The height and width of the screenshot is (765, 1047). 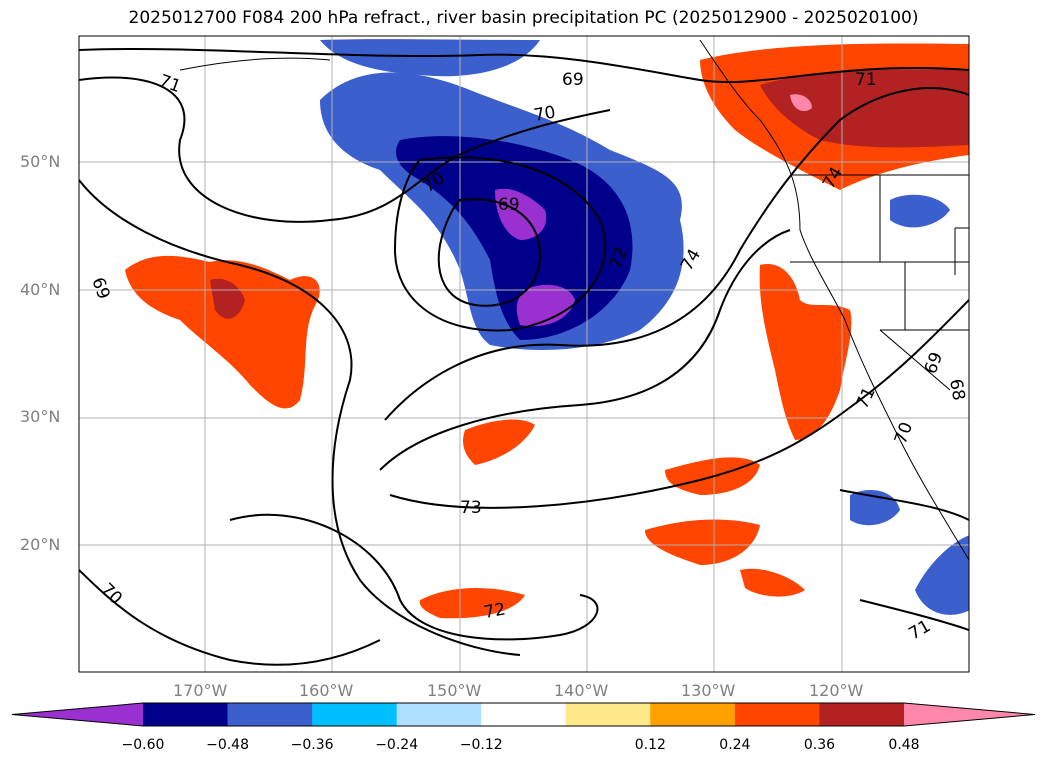 I want to click on positive-anomaly-west, so click(x=222, y=332).